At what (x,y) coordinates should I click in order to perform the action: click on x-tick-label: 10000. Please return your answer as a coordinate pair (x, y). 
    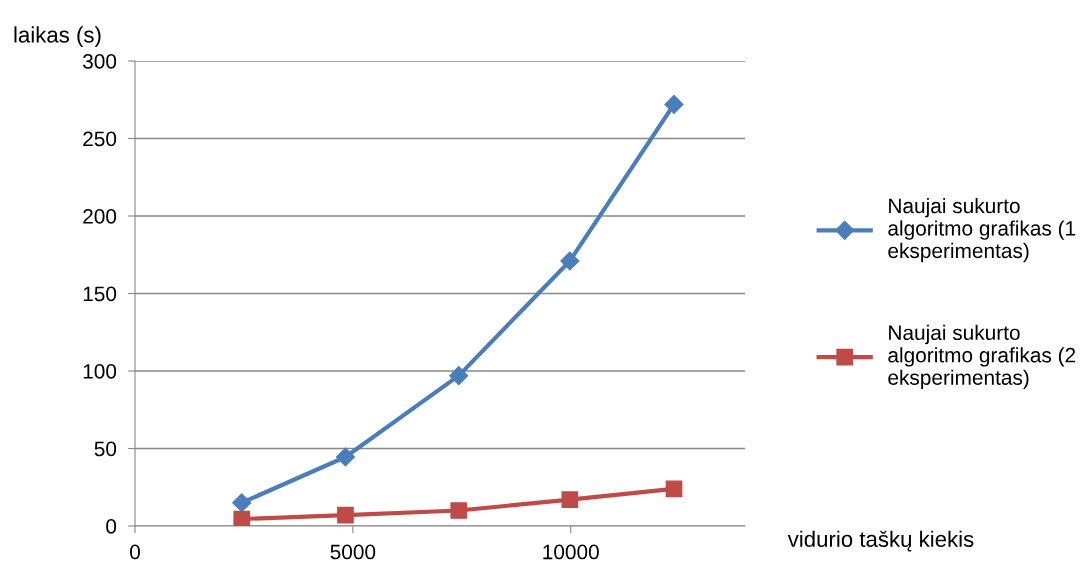
    Looking at the image, I should click on (571, 552).